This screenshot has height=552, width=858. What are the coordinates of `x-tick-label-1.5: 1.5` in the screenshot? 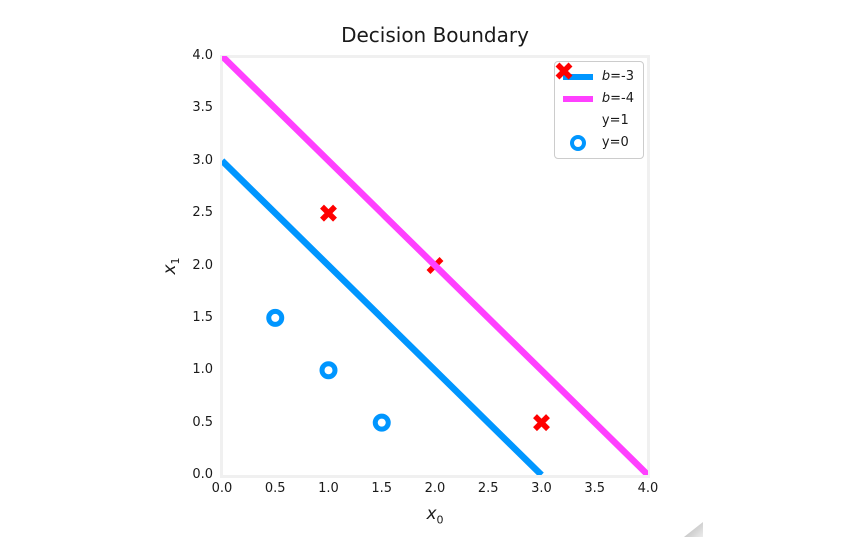 It's located at (382, 488).